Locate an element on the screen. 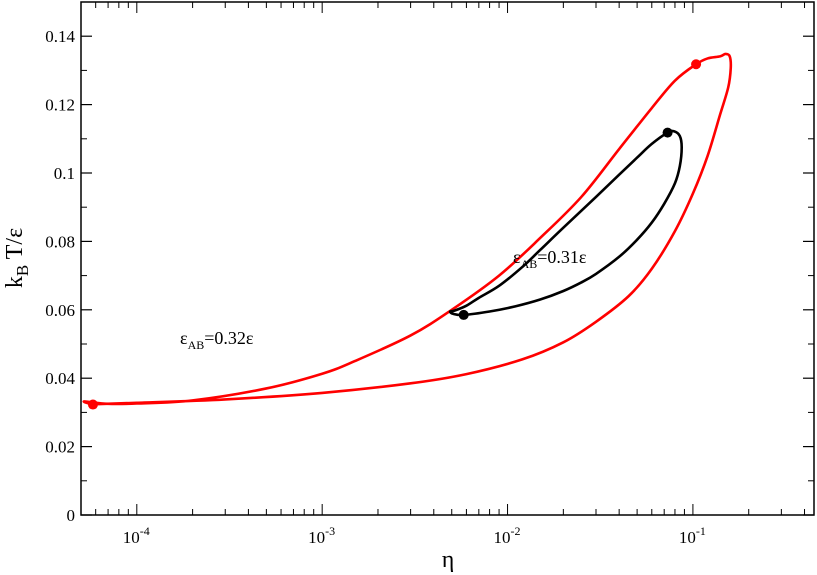  x-tick-label: 10⁻⁴ is located at coordinates (136, 535).